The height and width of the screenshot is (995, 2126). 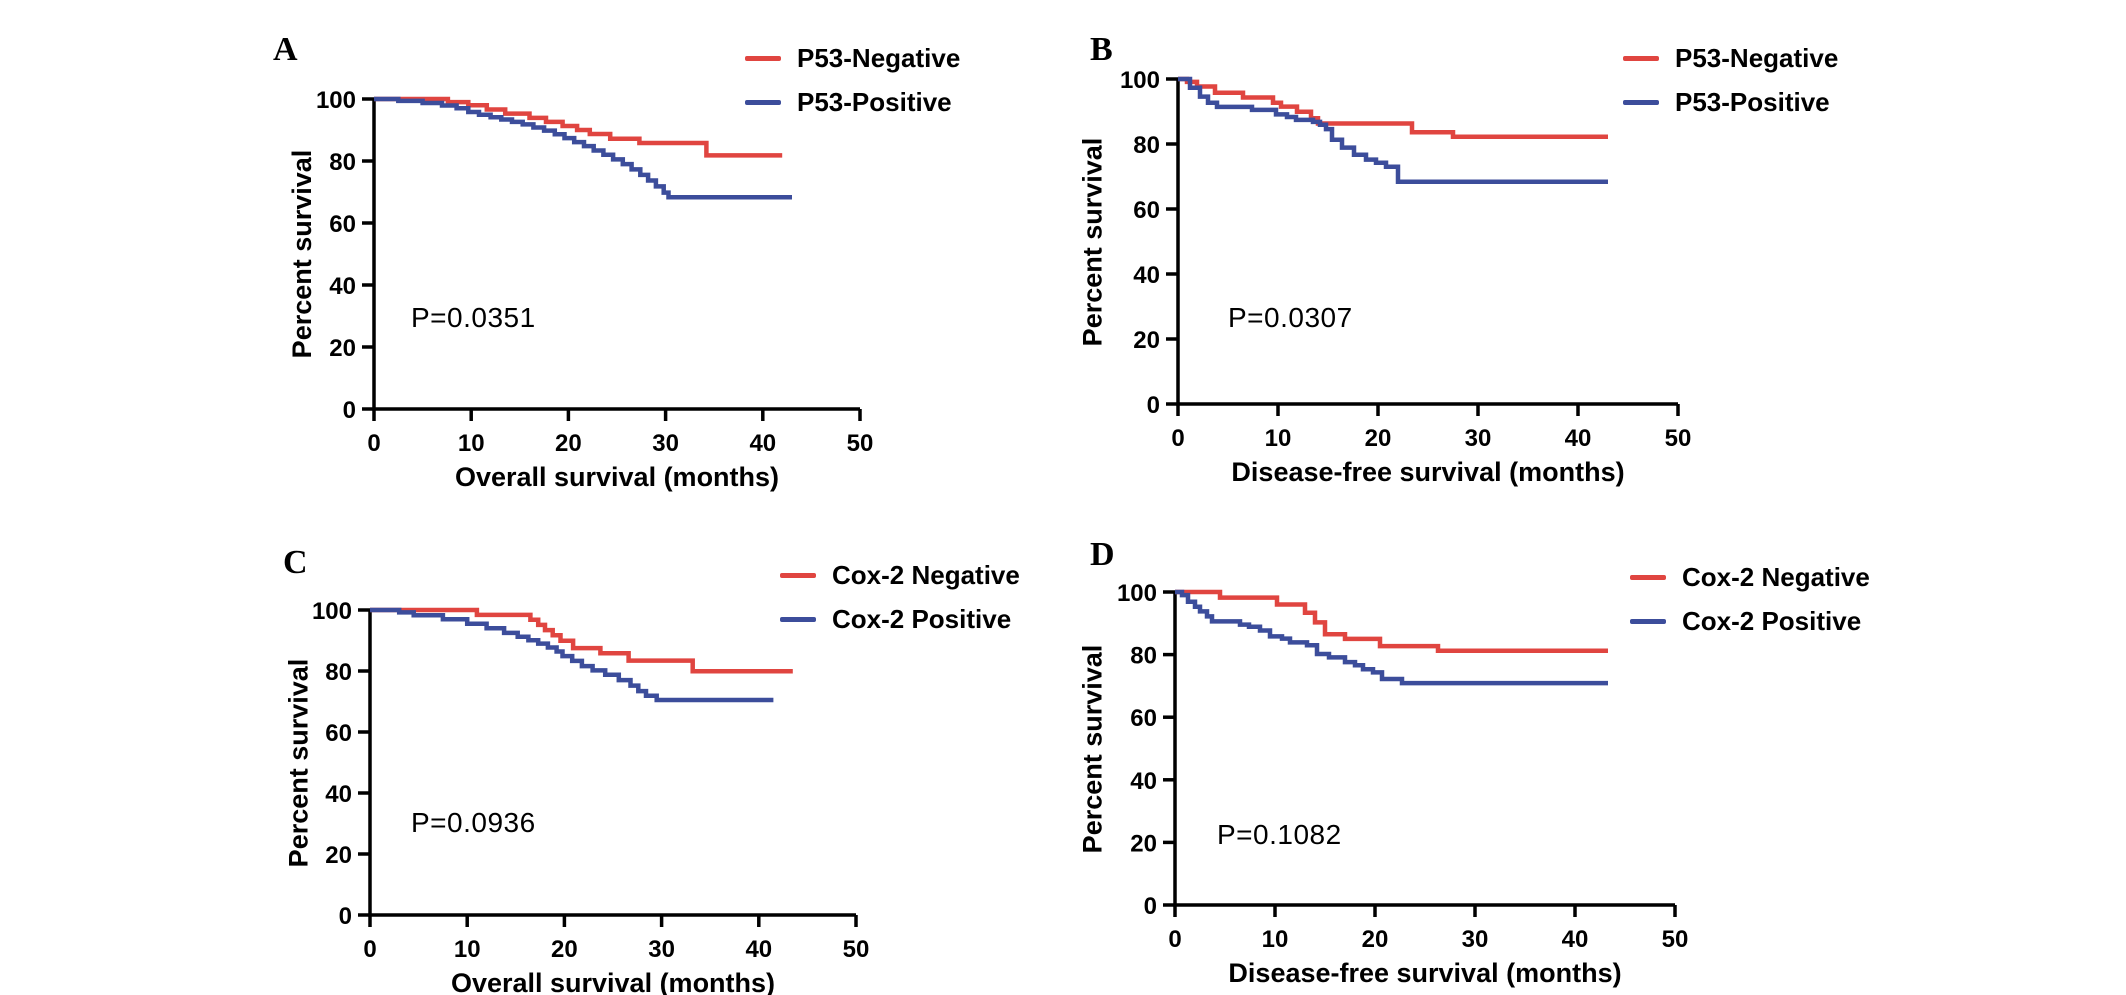 What do you see at coordinates (295, 562) in the screenshot?
I see `panel-letter: C` at bounding box center [295, 562].